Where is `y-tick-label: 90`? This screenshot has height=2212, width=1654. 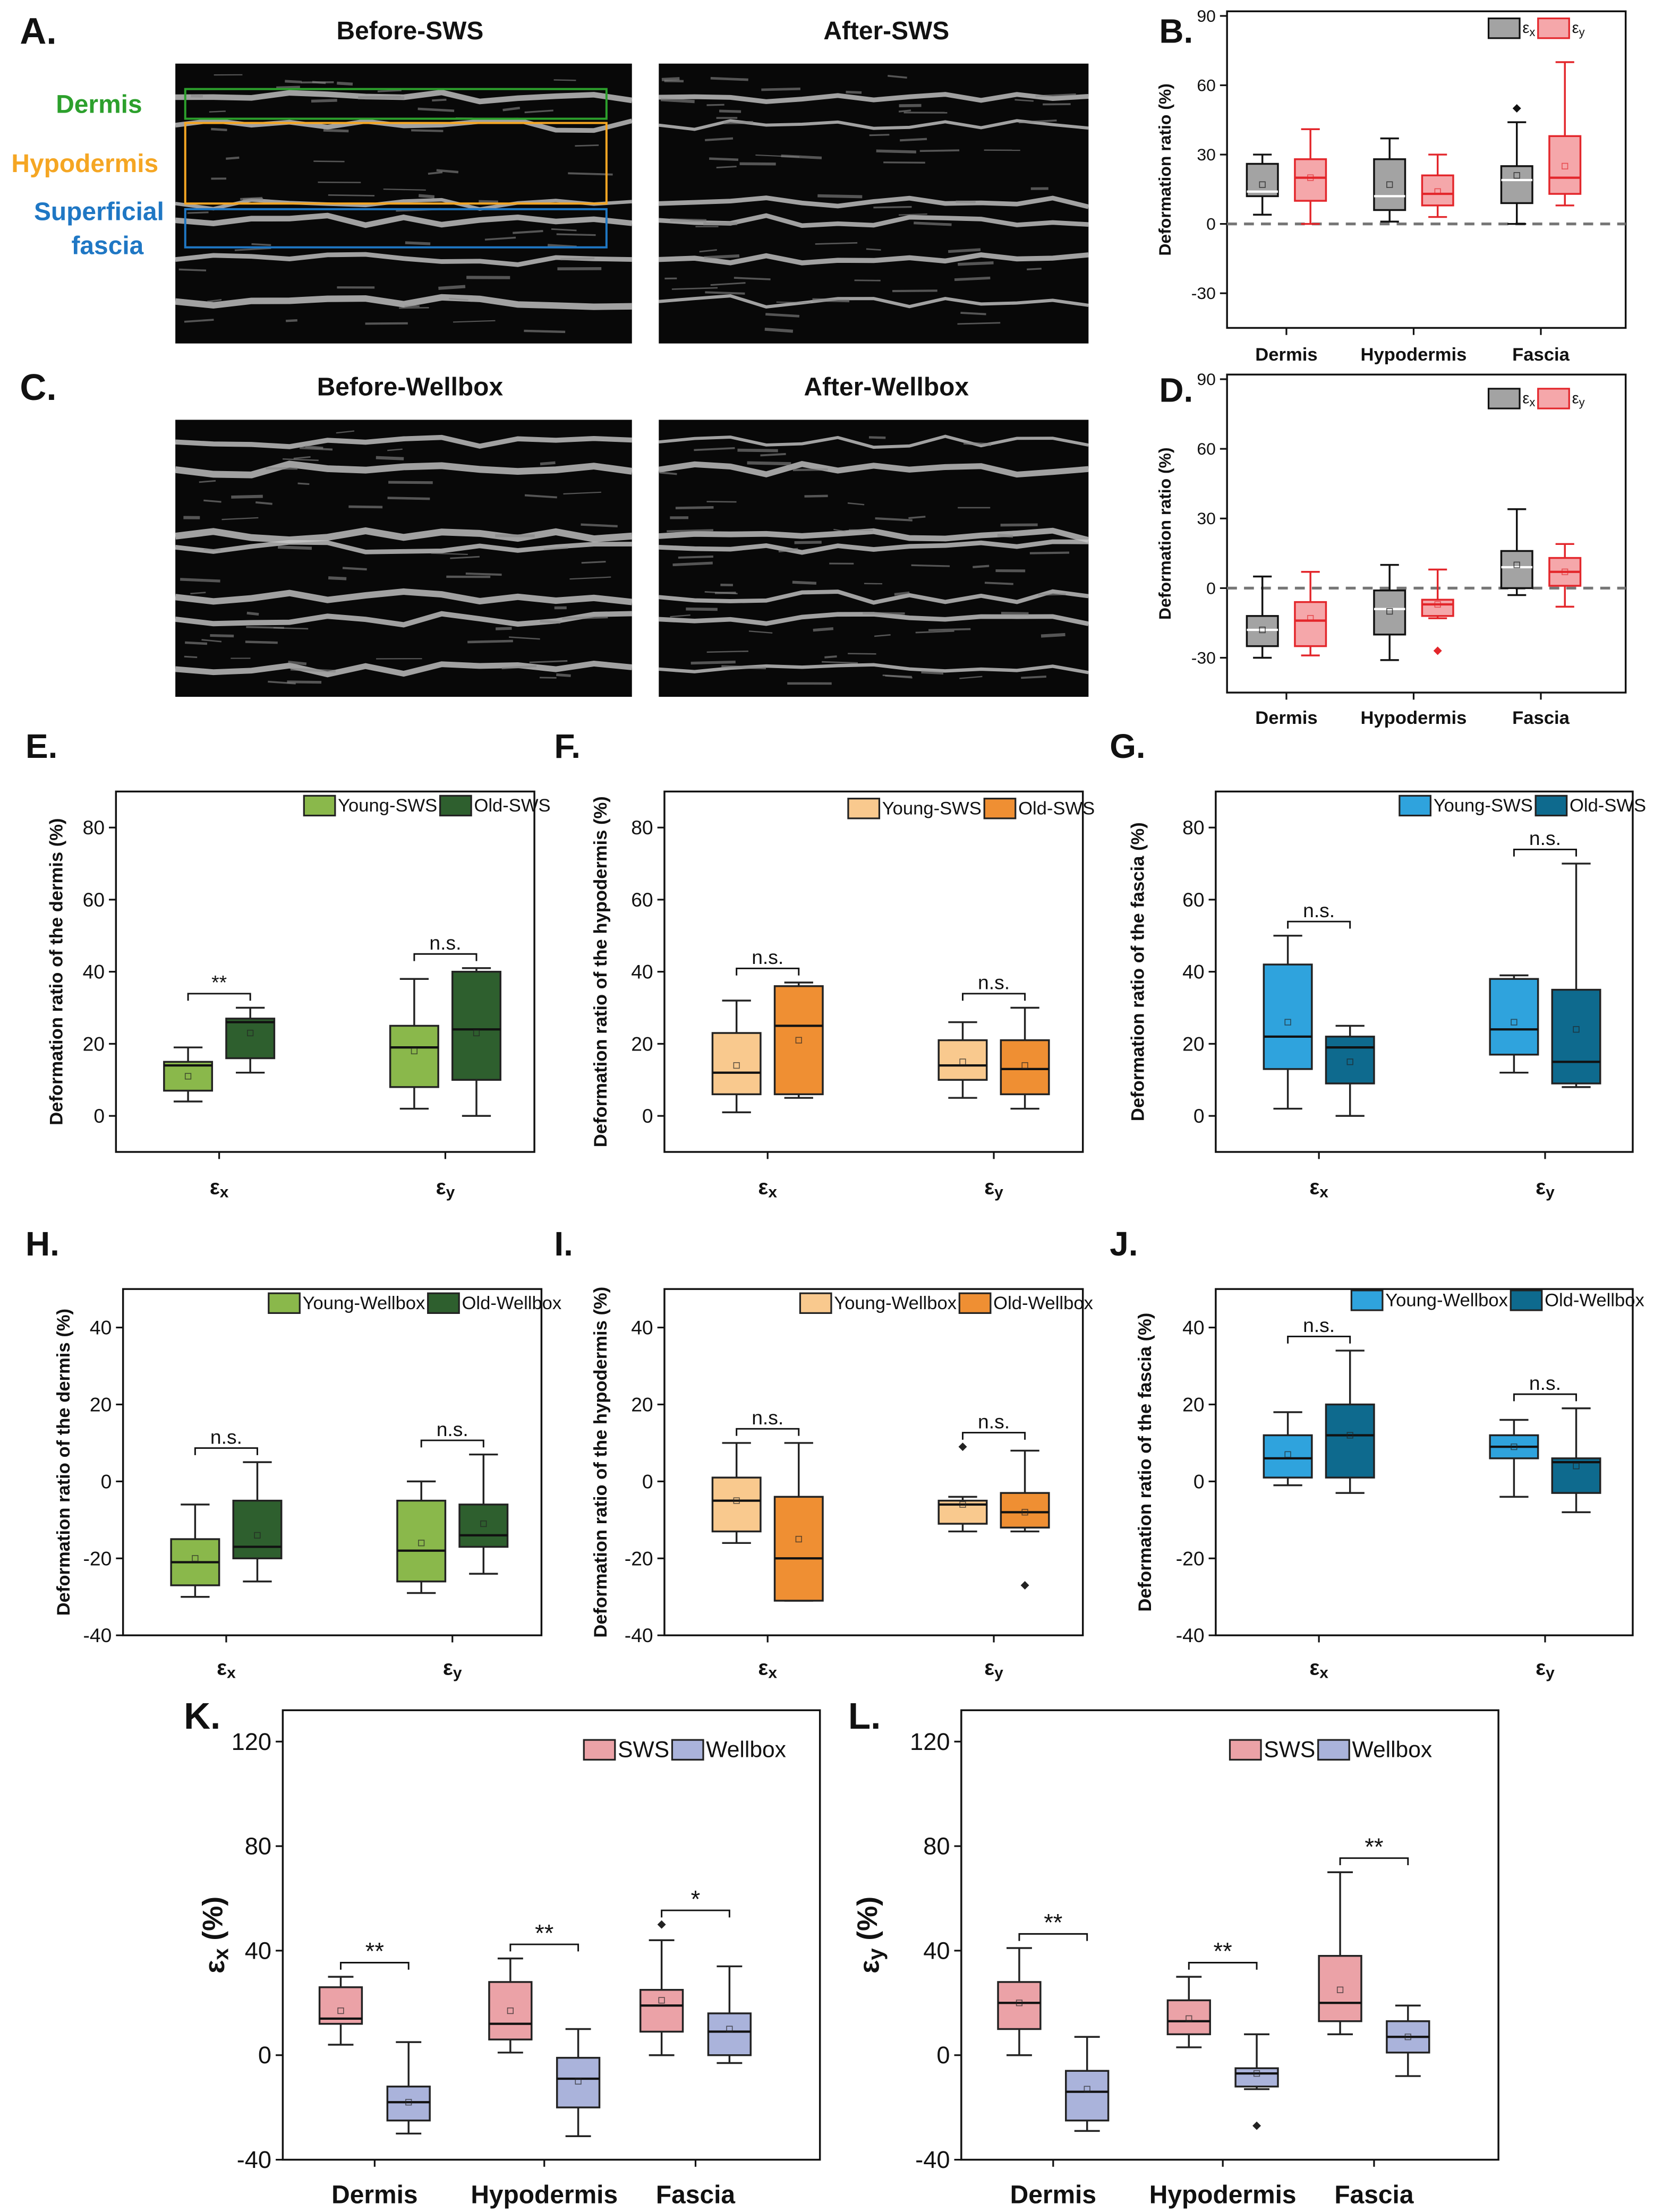 y-tick-label: 90 is located at coordinates (1206, 379).